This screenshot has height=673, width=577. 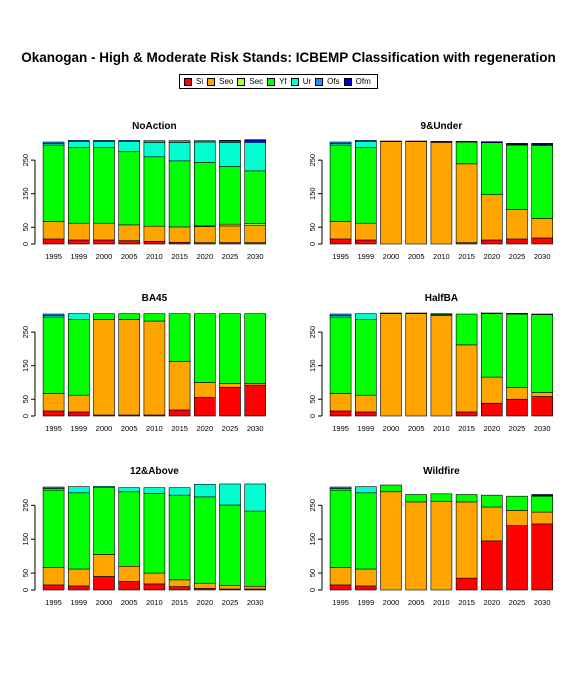 What do you see at coordinates (312, 244) in the screenshot?
I see `y-tick-label: 0` at bounding box center [312, 244].